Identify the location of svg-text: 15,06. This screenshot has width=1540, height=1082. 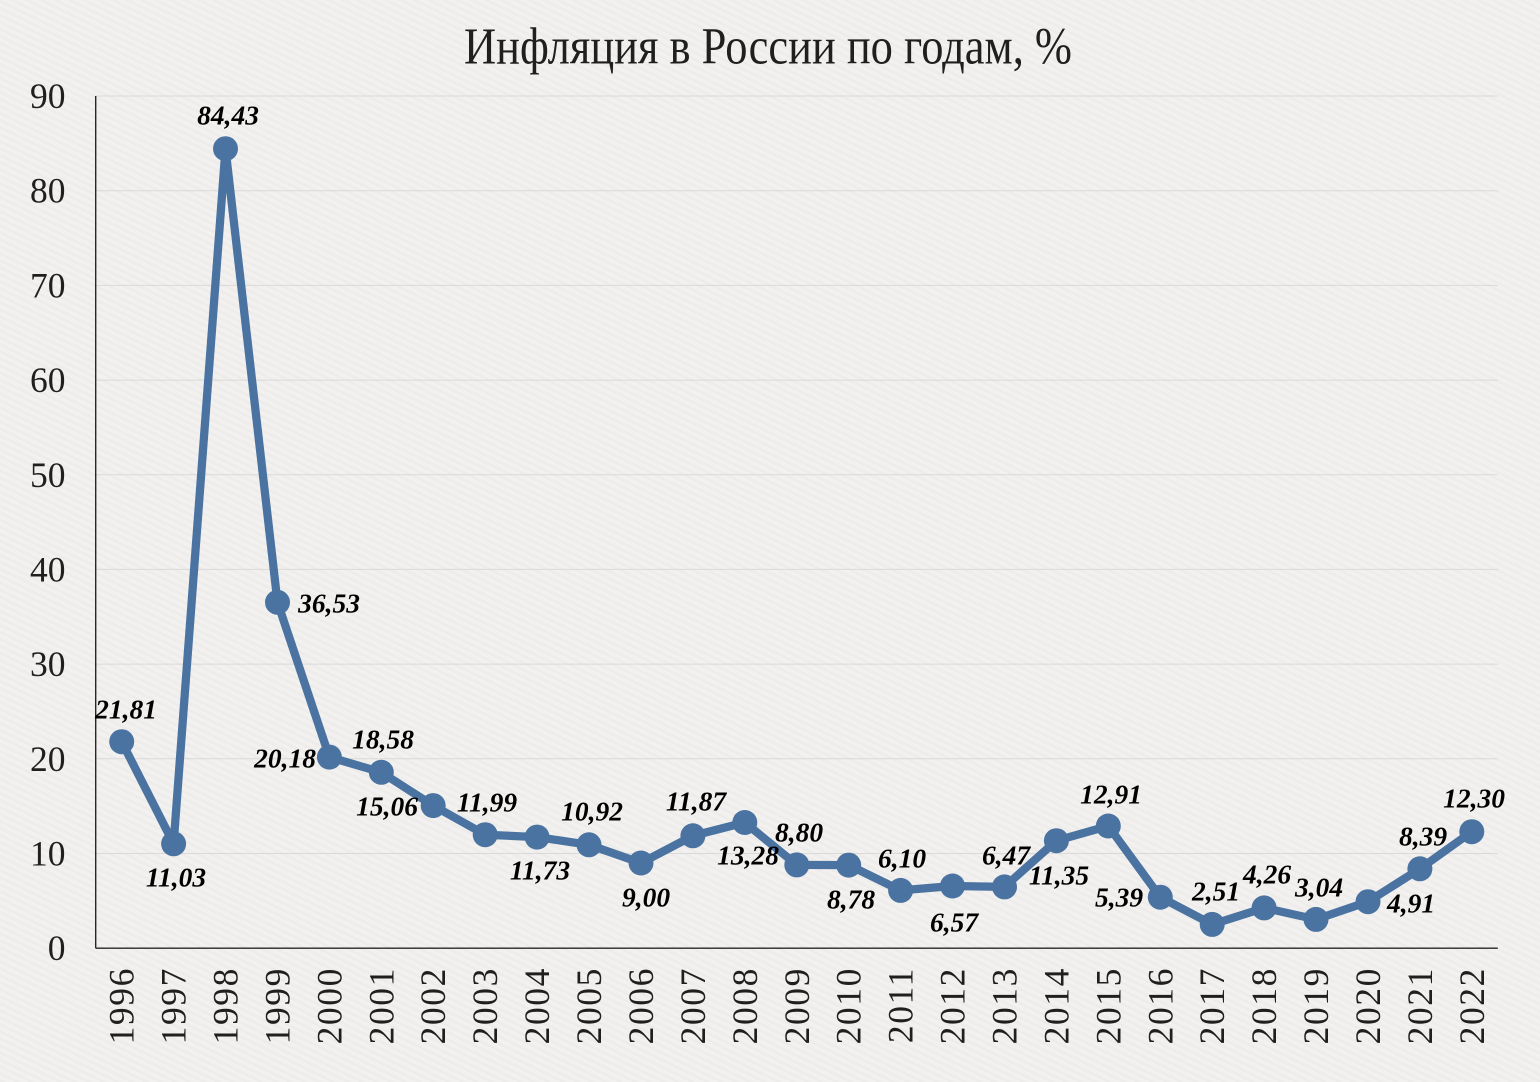
(387, 806).